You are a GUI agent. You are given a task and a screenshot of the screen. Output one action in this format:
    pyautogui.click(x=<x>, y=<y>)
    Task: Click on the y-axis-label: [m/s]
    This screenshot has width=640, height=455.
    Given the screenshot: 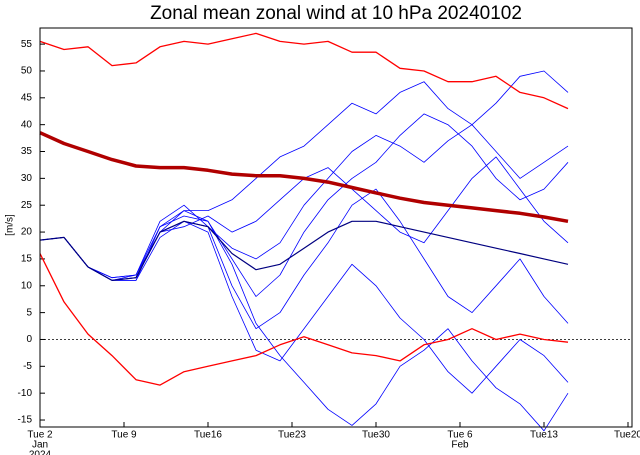 What is the action you would take?
    pyautogui.click(x=10, y=225)
    